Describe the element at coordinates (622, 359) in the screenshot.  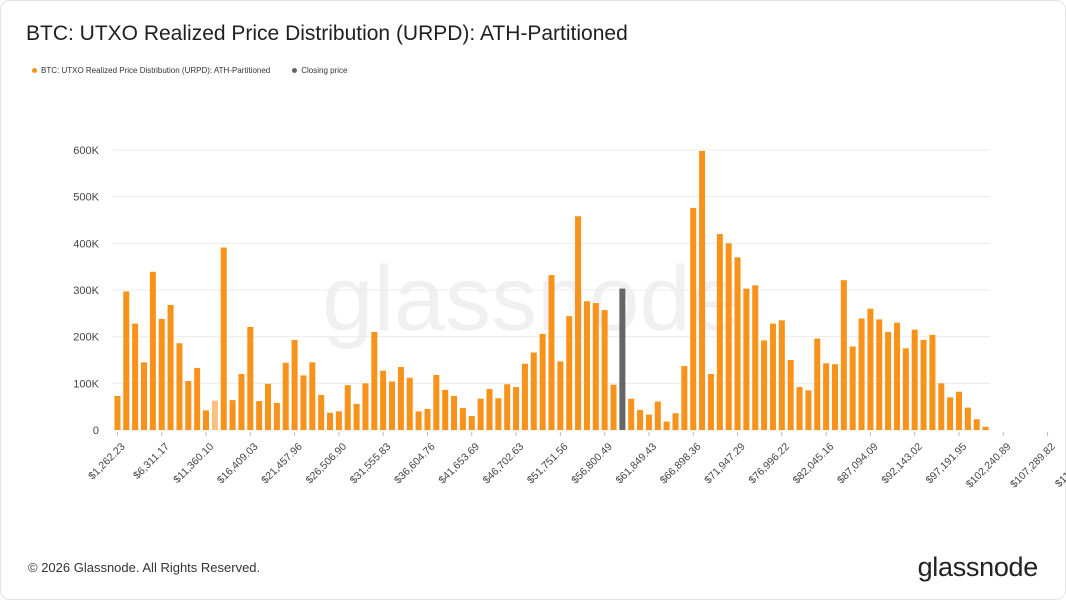
I see `closing-price-bar` at that location.